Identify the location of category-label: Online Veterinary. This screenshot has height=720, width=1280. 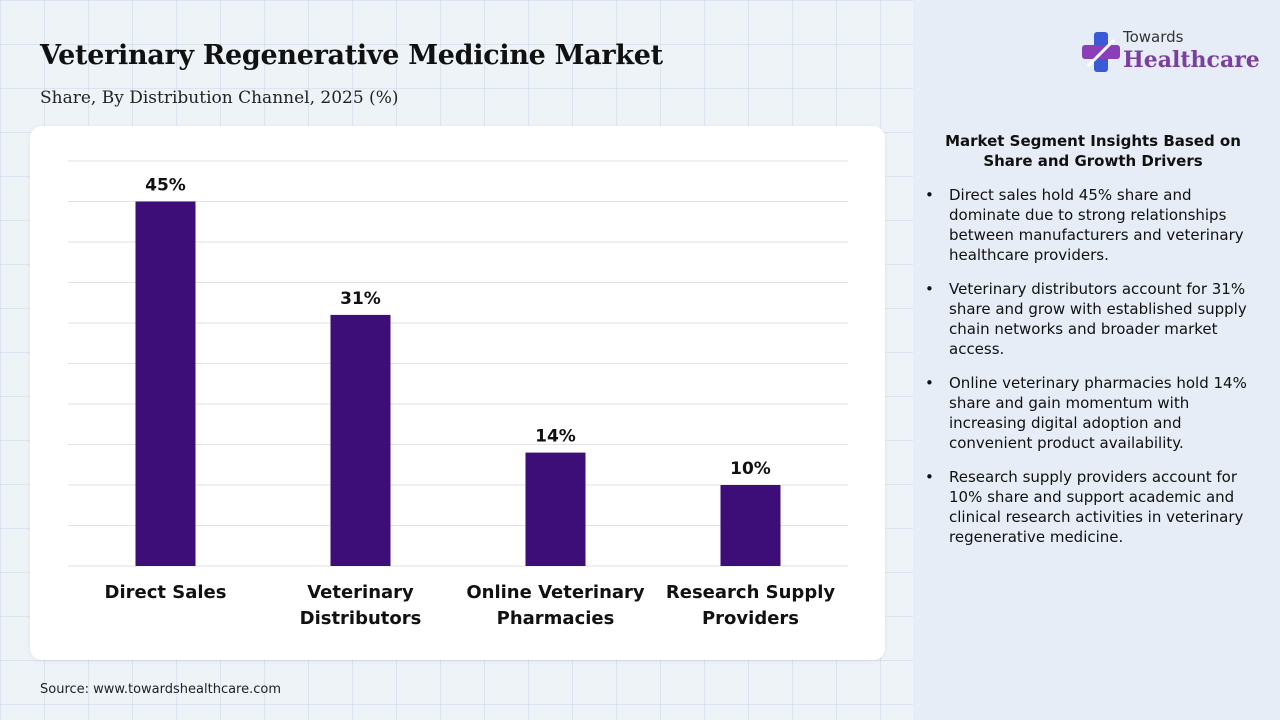
(555, 592).